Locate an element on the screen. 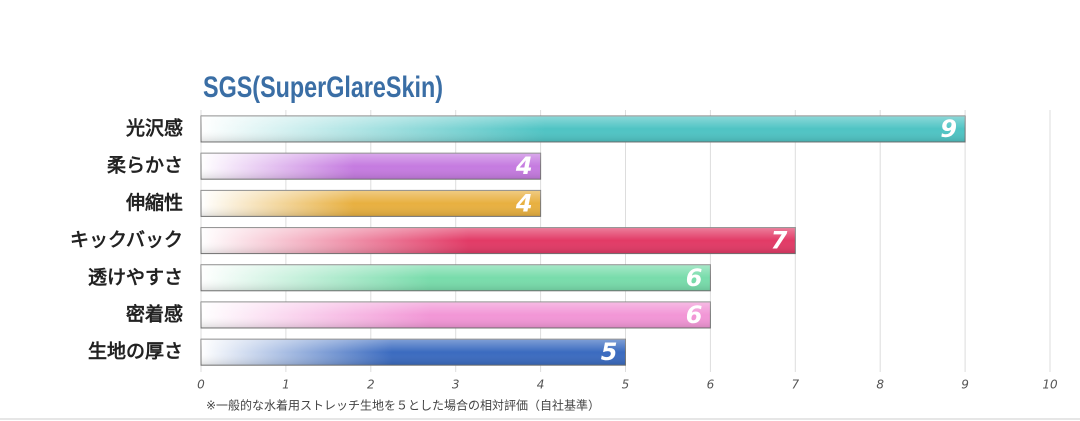 This screenshot has height=421, width=1080. x-tick-label: 10 is located at coordinates (1050, 385).